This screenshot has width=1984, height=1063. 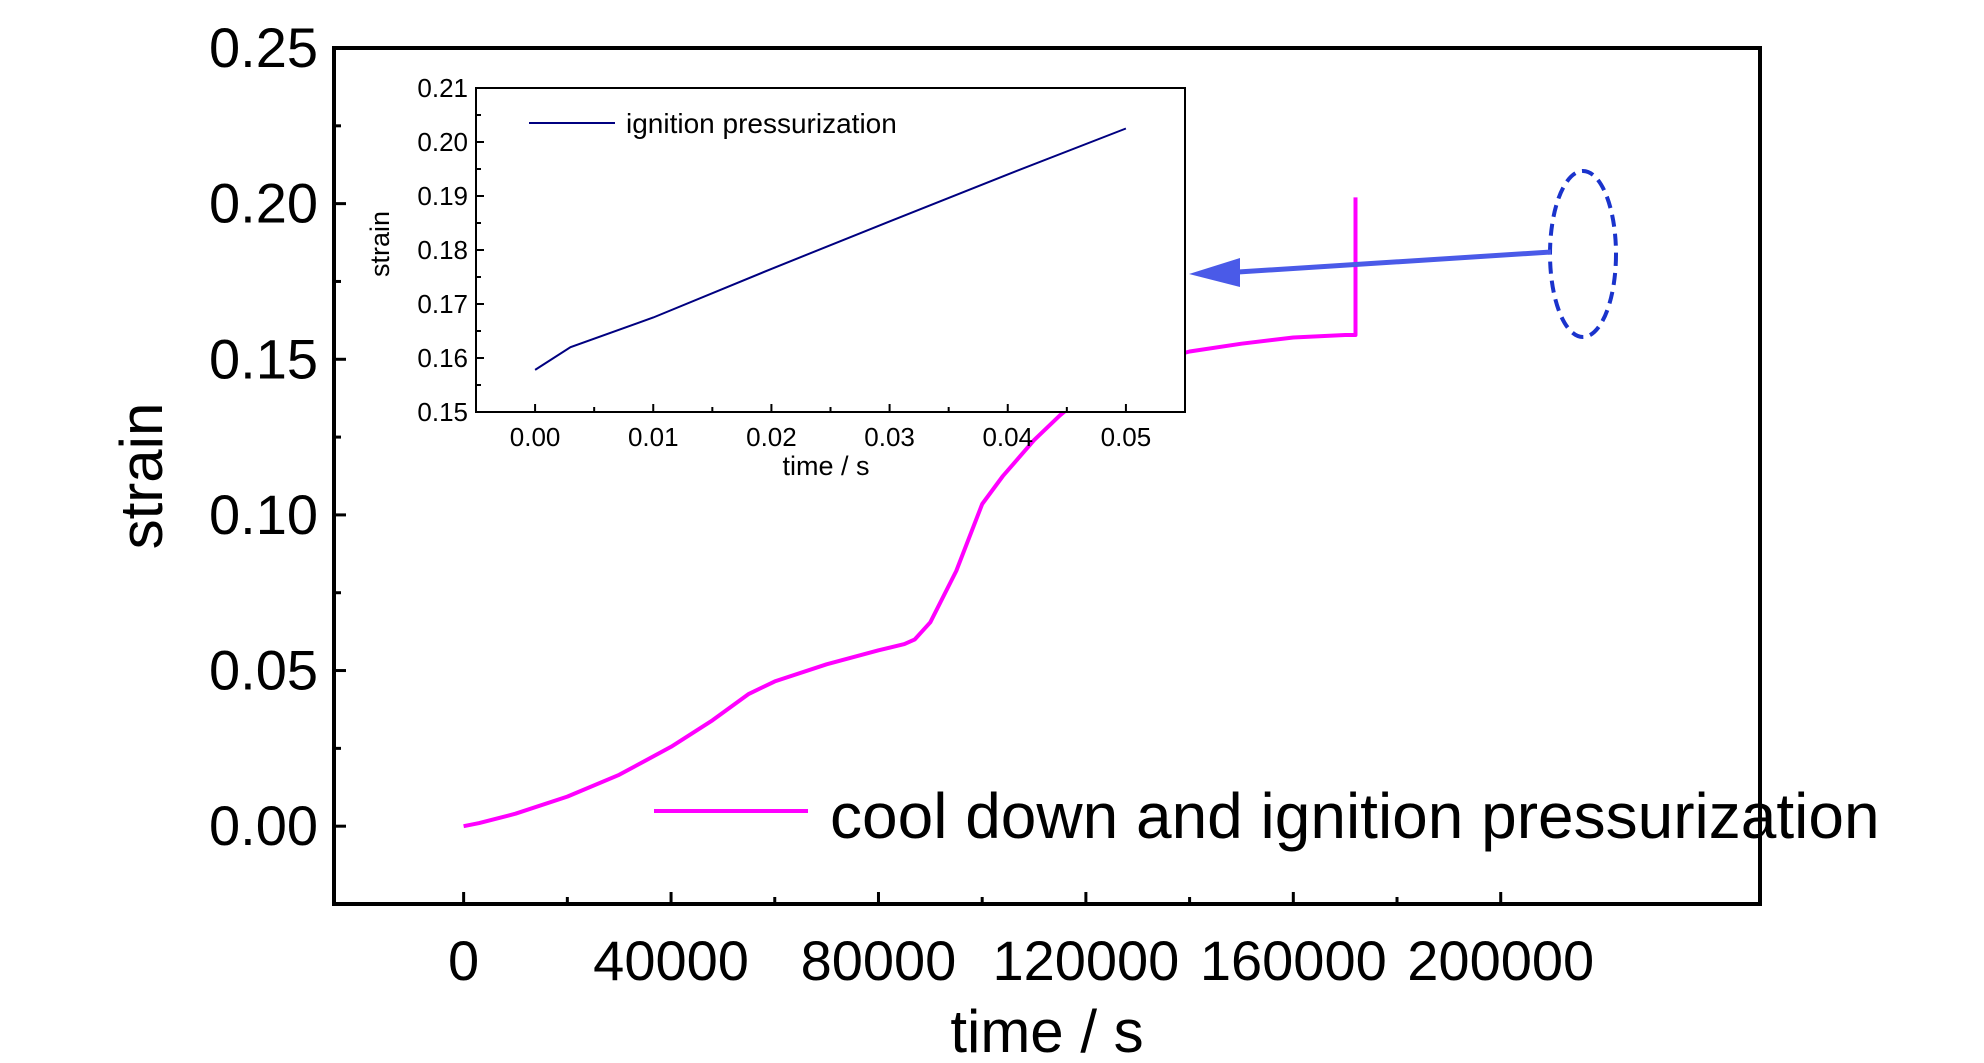 What do you see at coordinates (1046, 1030) in the screenshot?
I see `main-x-axis-label: time / s` at bounding box center [1046, 1030].